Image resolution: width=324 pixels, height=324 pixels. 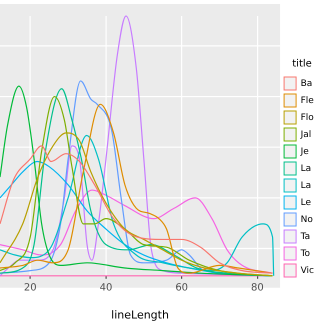 What do you see at coordinates (257, 288) in the screenshot?
I see `x-tick-label: 80` at bounding box center [257, 288].